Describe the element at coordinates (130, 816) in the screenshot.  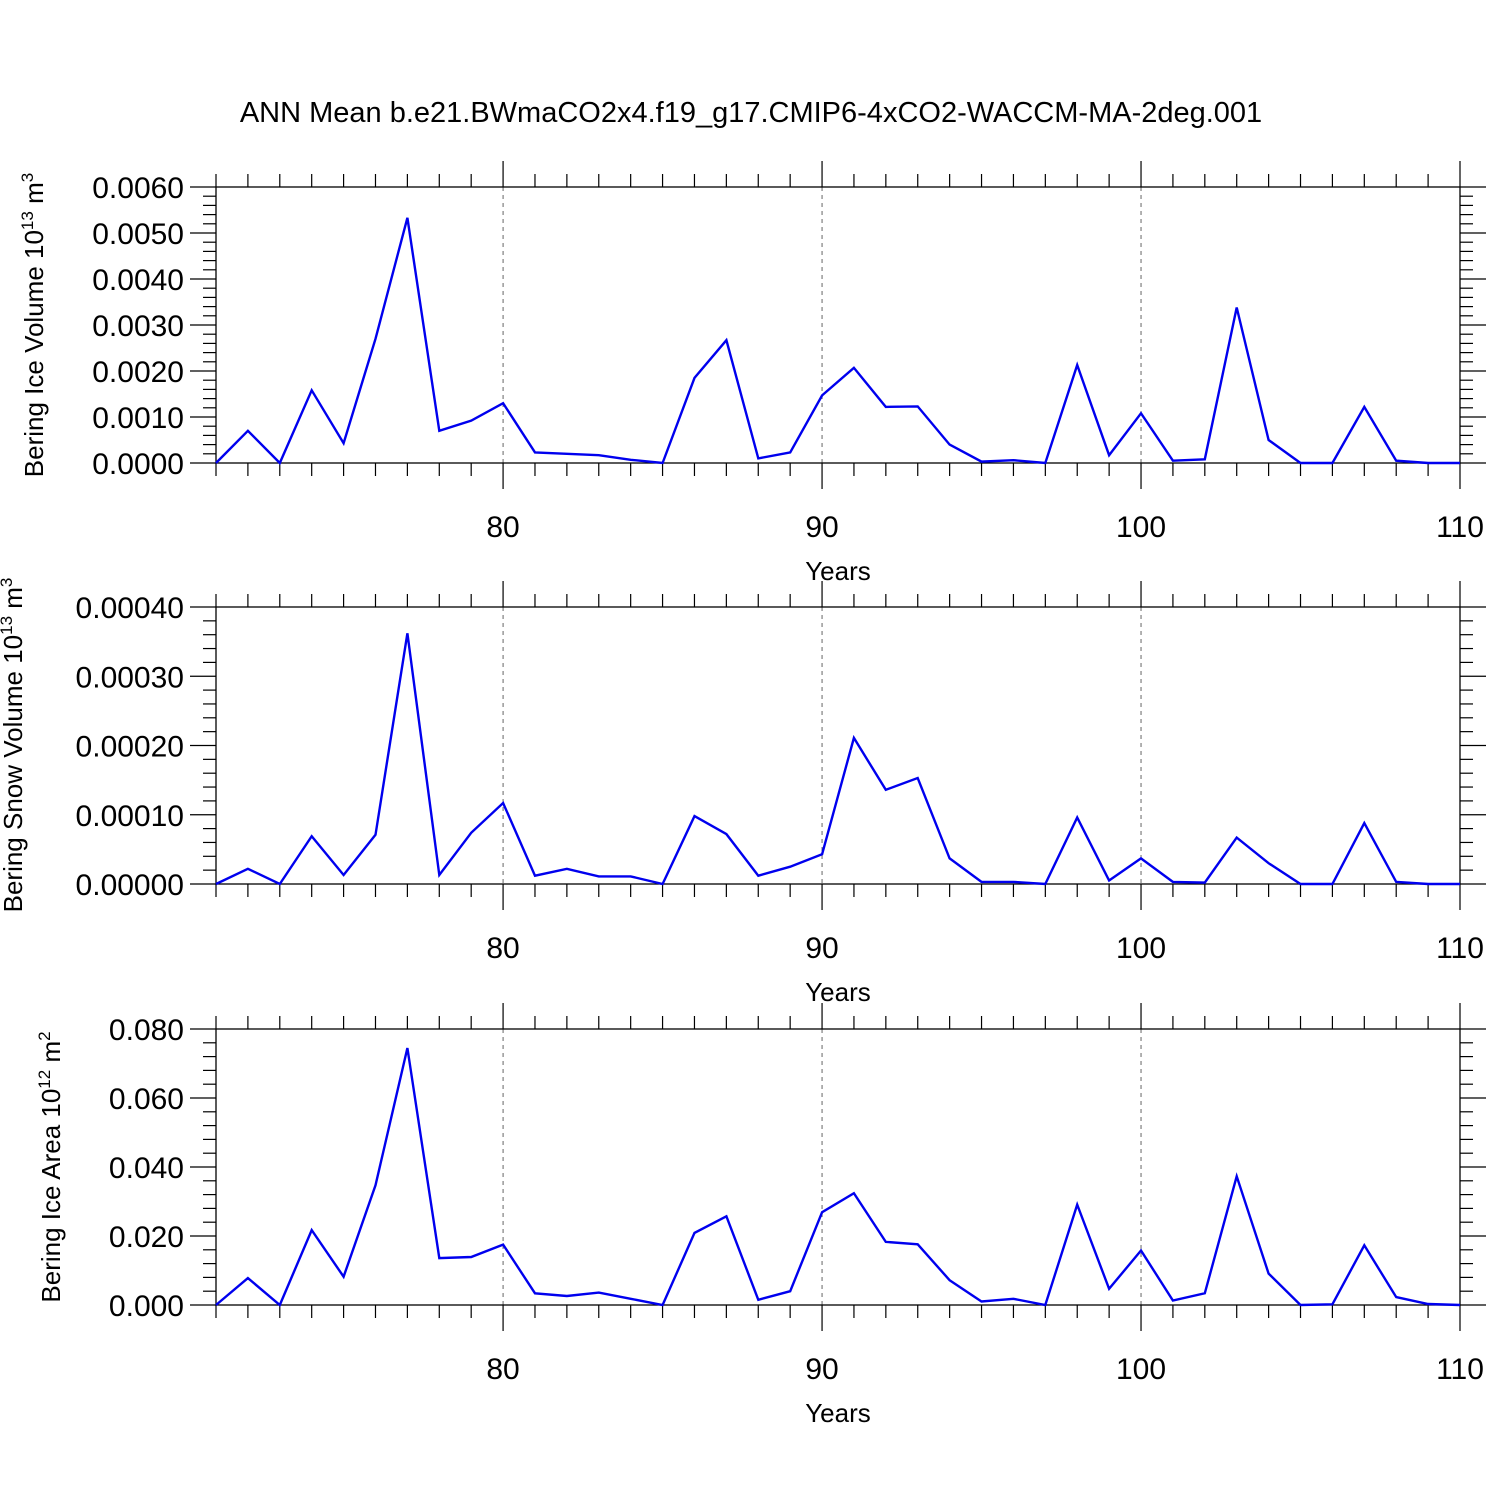
I see `y-tick-label: 0.00010` at that location.